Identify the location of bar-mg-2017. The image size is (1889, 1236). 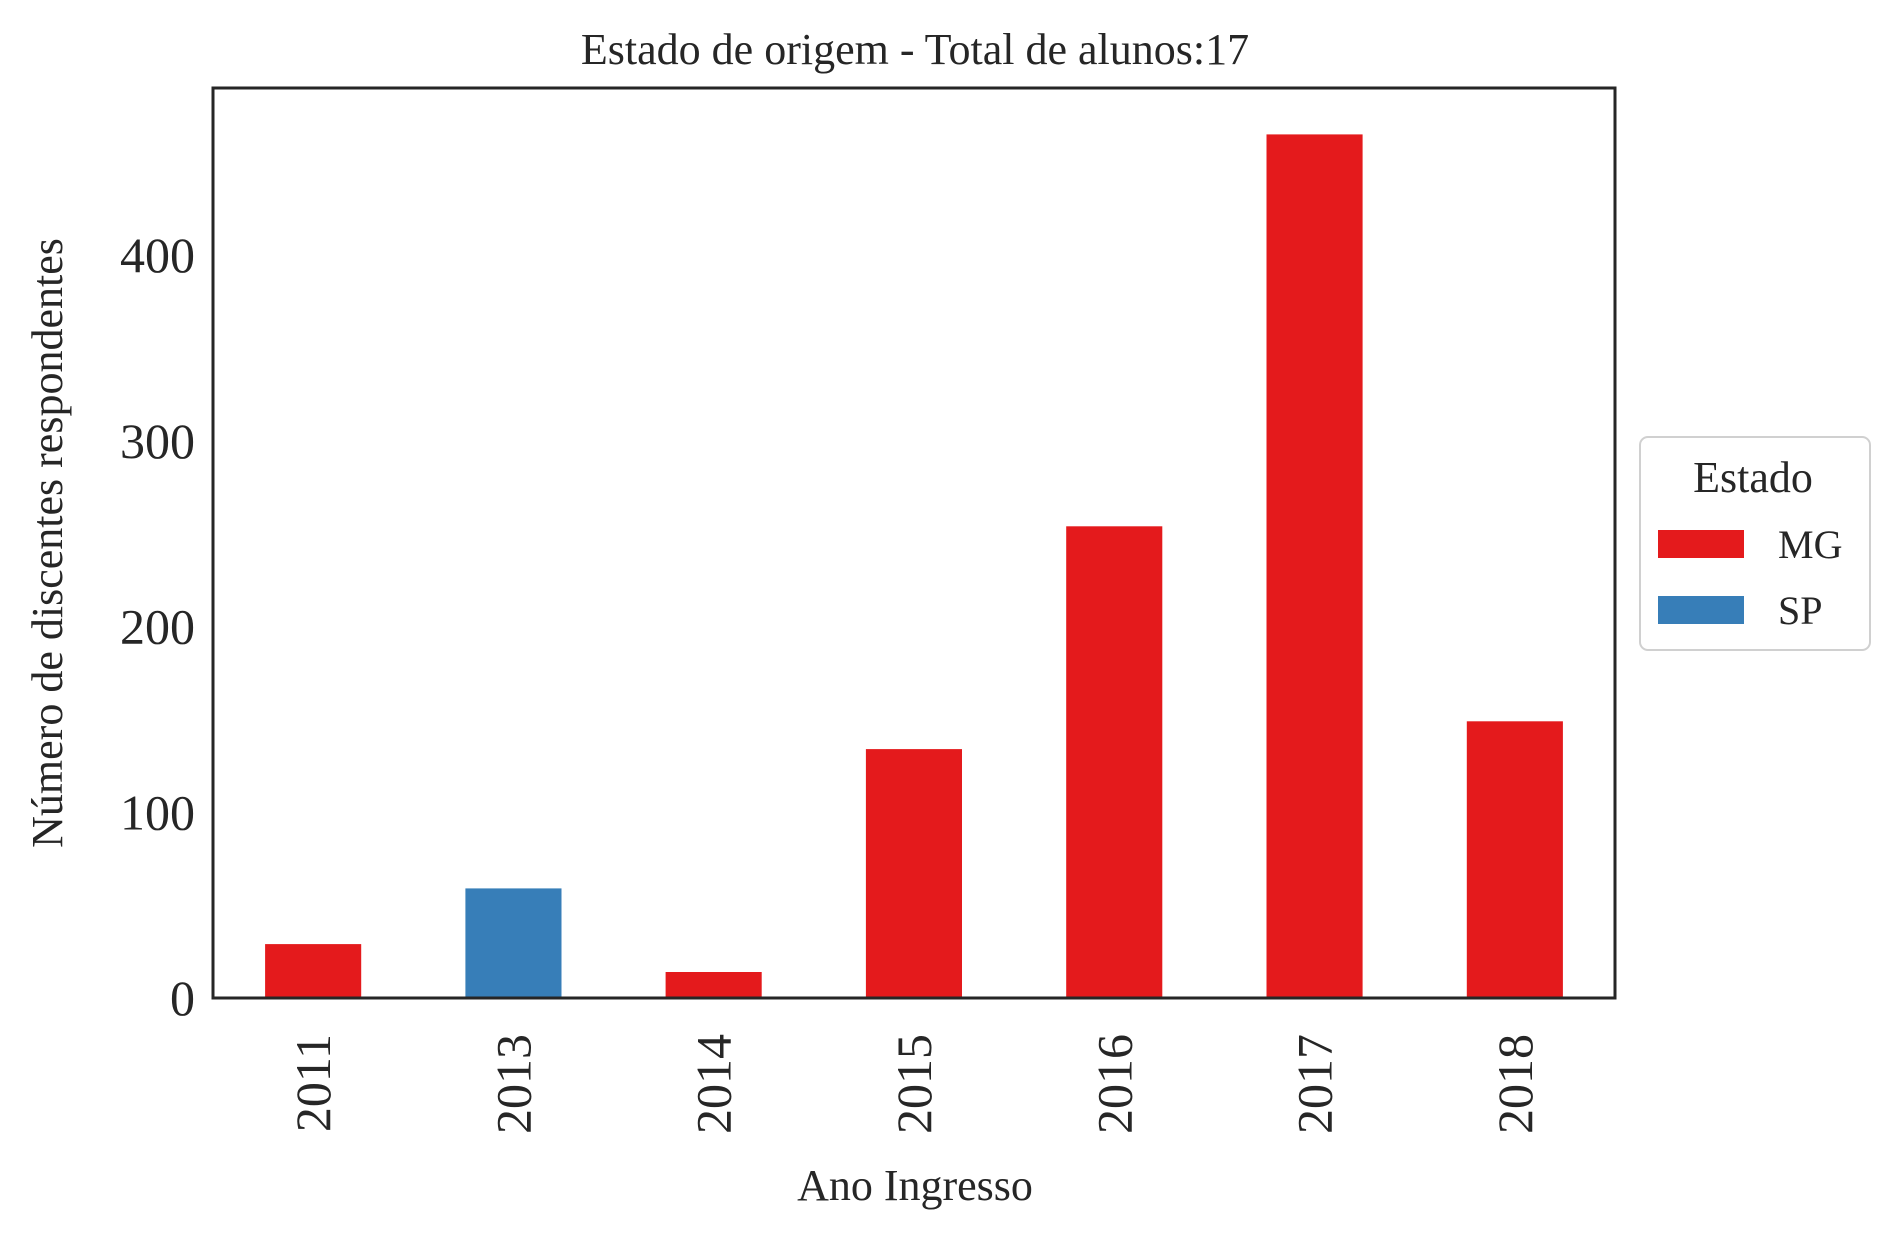
(1314, 566).